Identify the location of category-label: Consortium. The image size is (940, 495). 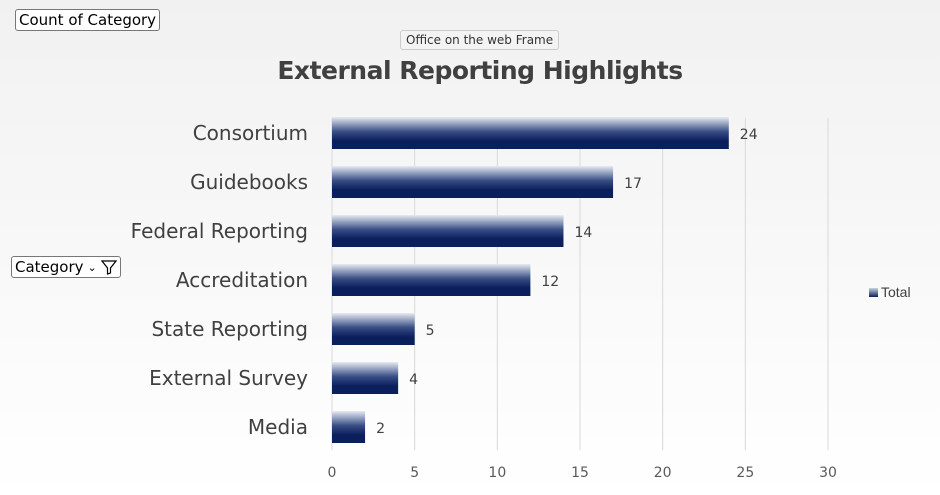
(250, 133).